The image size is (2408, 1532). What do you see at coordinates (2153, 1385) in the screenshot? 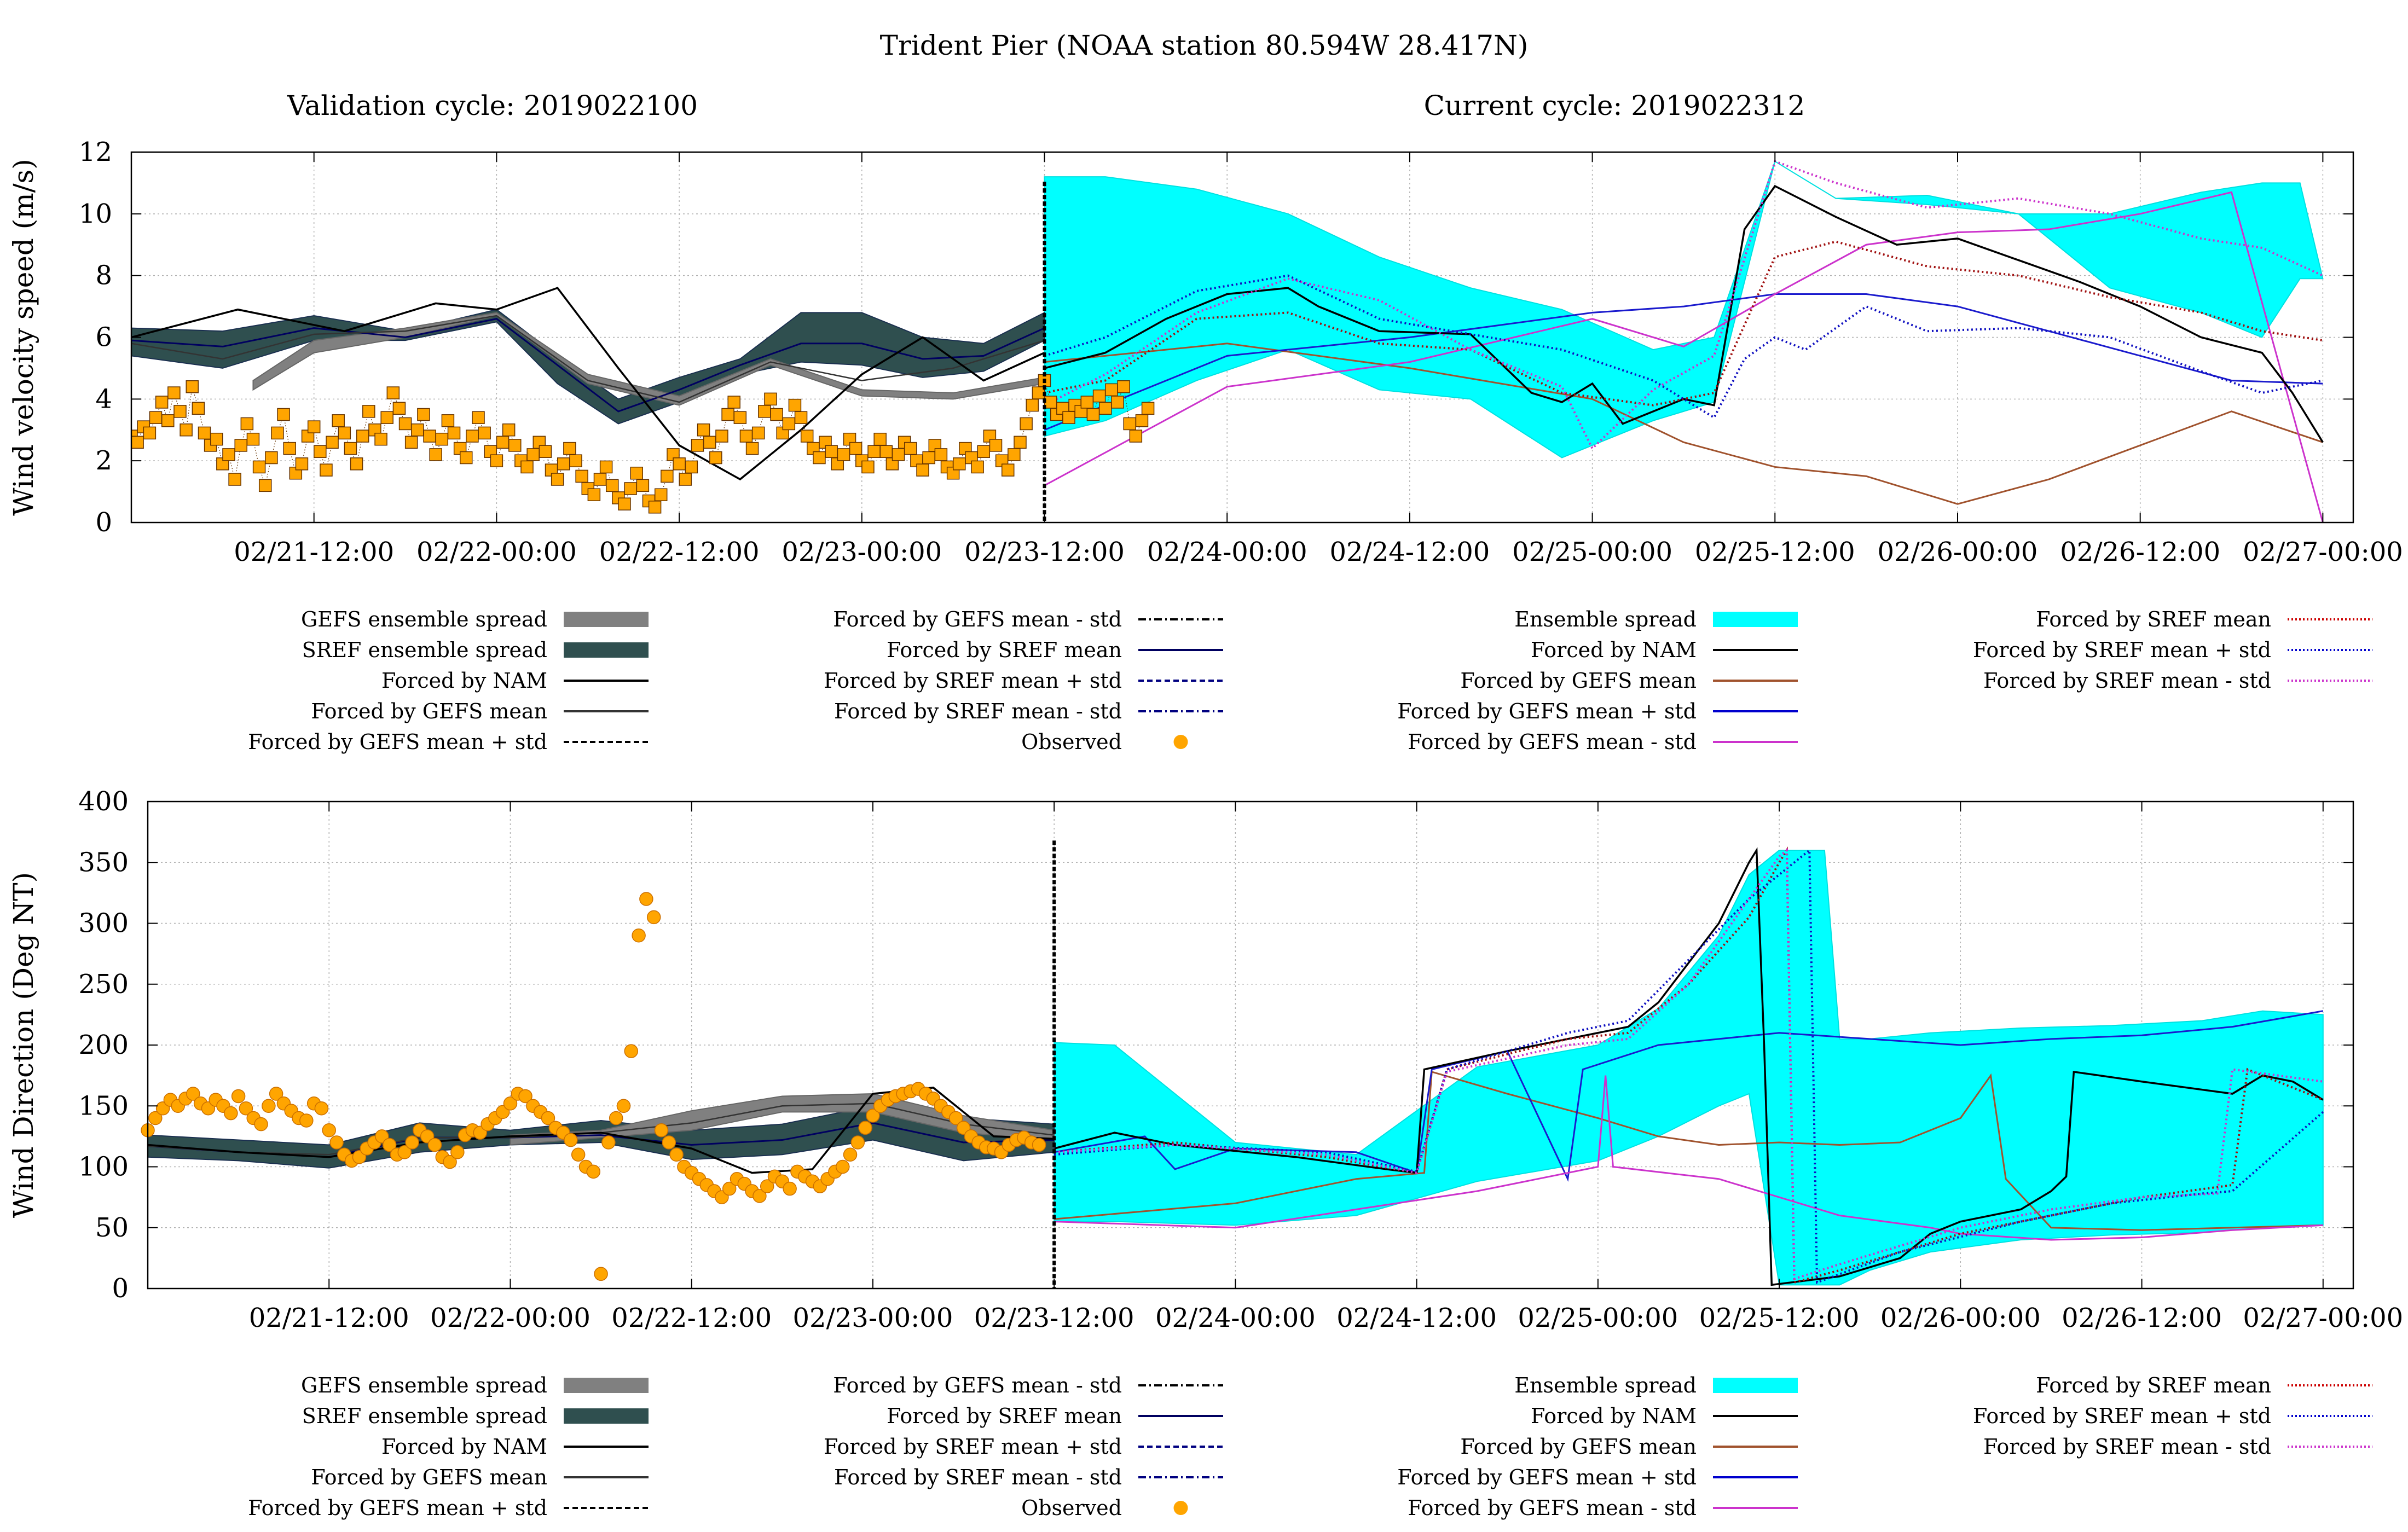
I see `legend-label: Forced by SREF mean` at bounding box center [2153, 1385].